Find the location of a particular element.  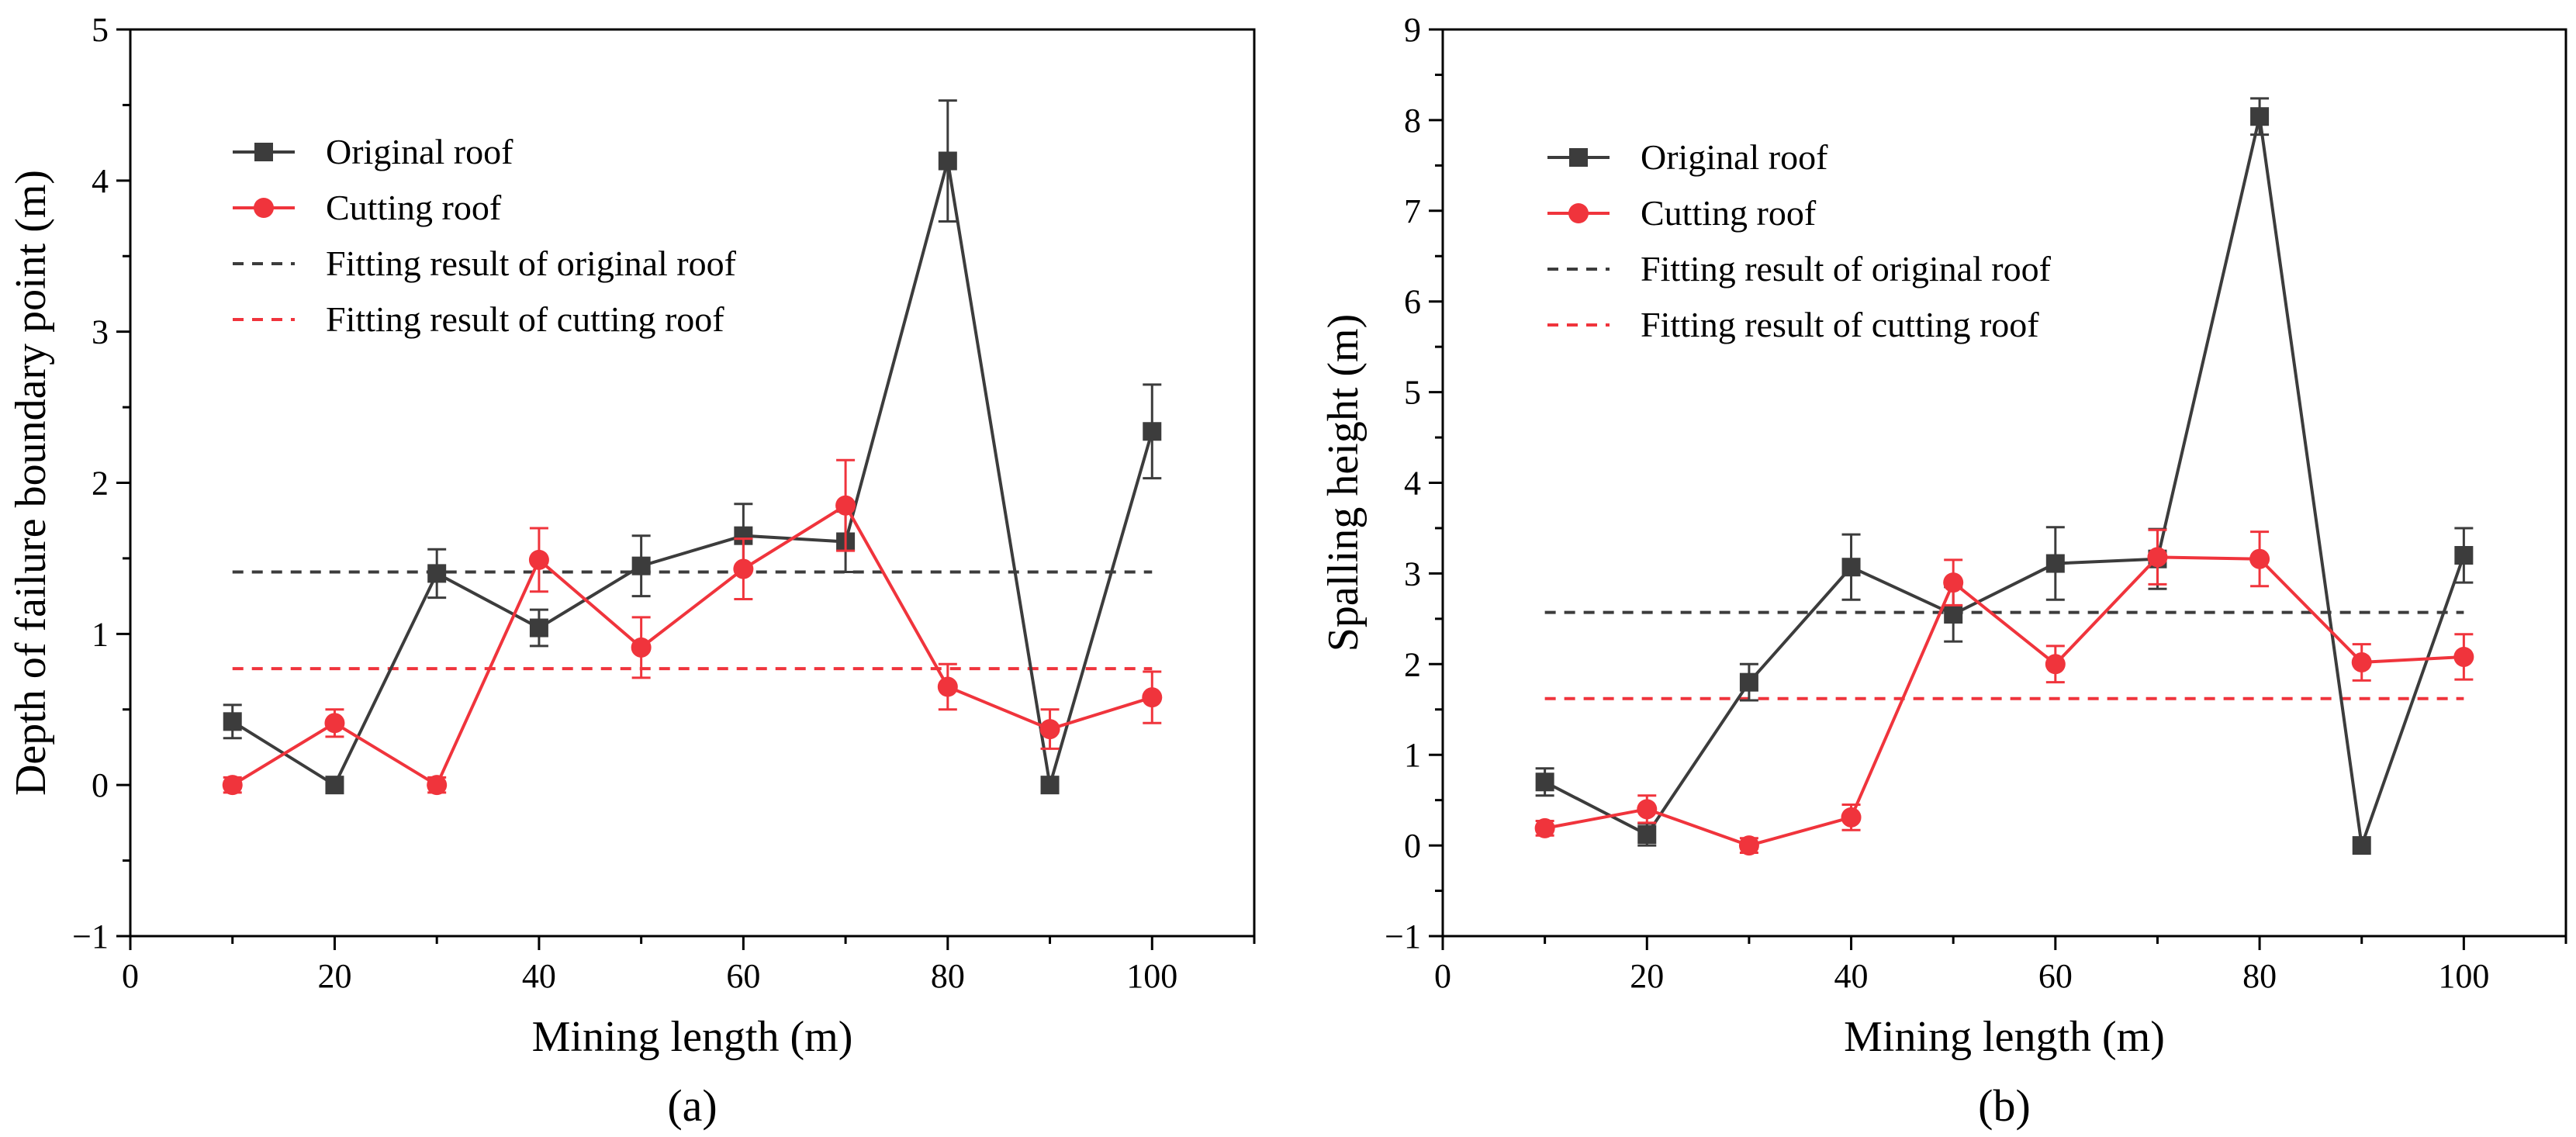

y-tick-label: 6 is located at coordinates (1412, 302).